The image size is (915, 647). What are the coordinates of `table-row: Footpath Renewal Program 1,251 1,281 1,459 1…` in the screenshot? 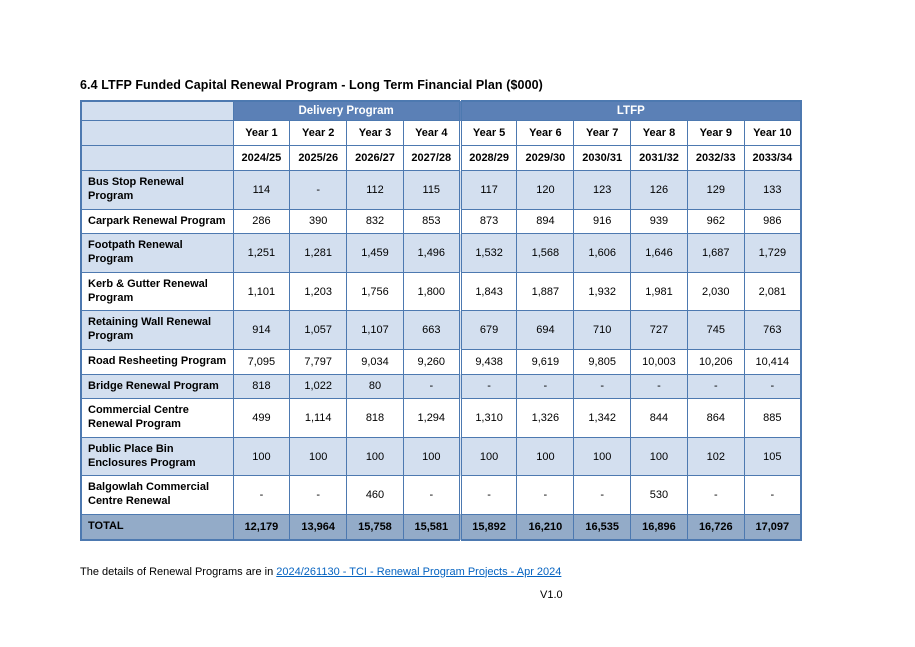 It's located at (441, 253).